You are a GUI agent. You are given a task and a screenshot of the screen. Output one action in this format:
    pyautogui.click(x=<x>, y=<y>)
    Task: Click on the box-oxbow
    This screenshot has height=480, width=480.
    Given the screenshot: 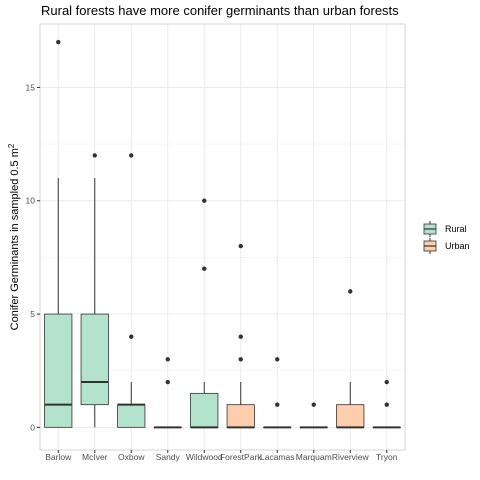 What is the action you would take?
    pyautogui.click(x=131, y=290)
    